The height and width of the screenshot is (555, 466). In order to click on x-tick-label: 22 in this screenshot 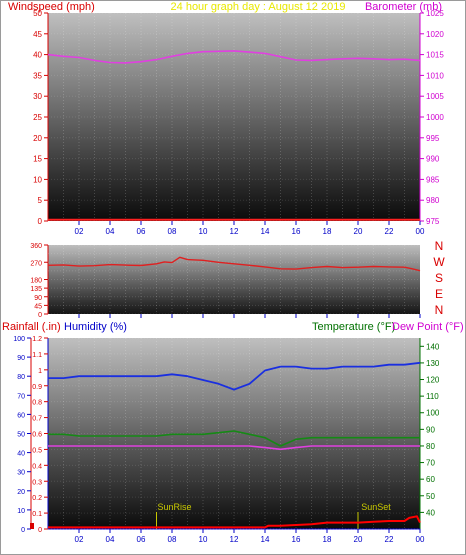, I will do `click(389, 539)`.